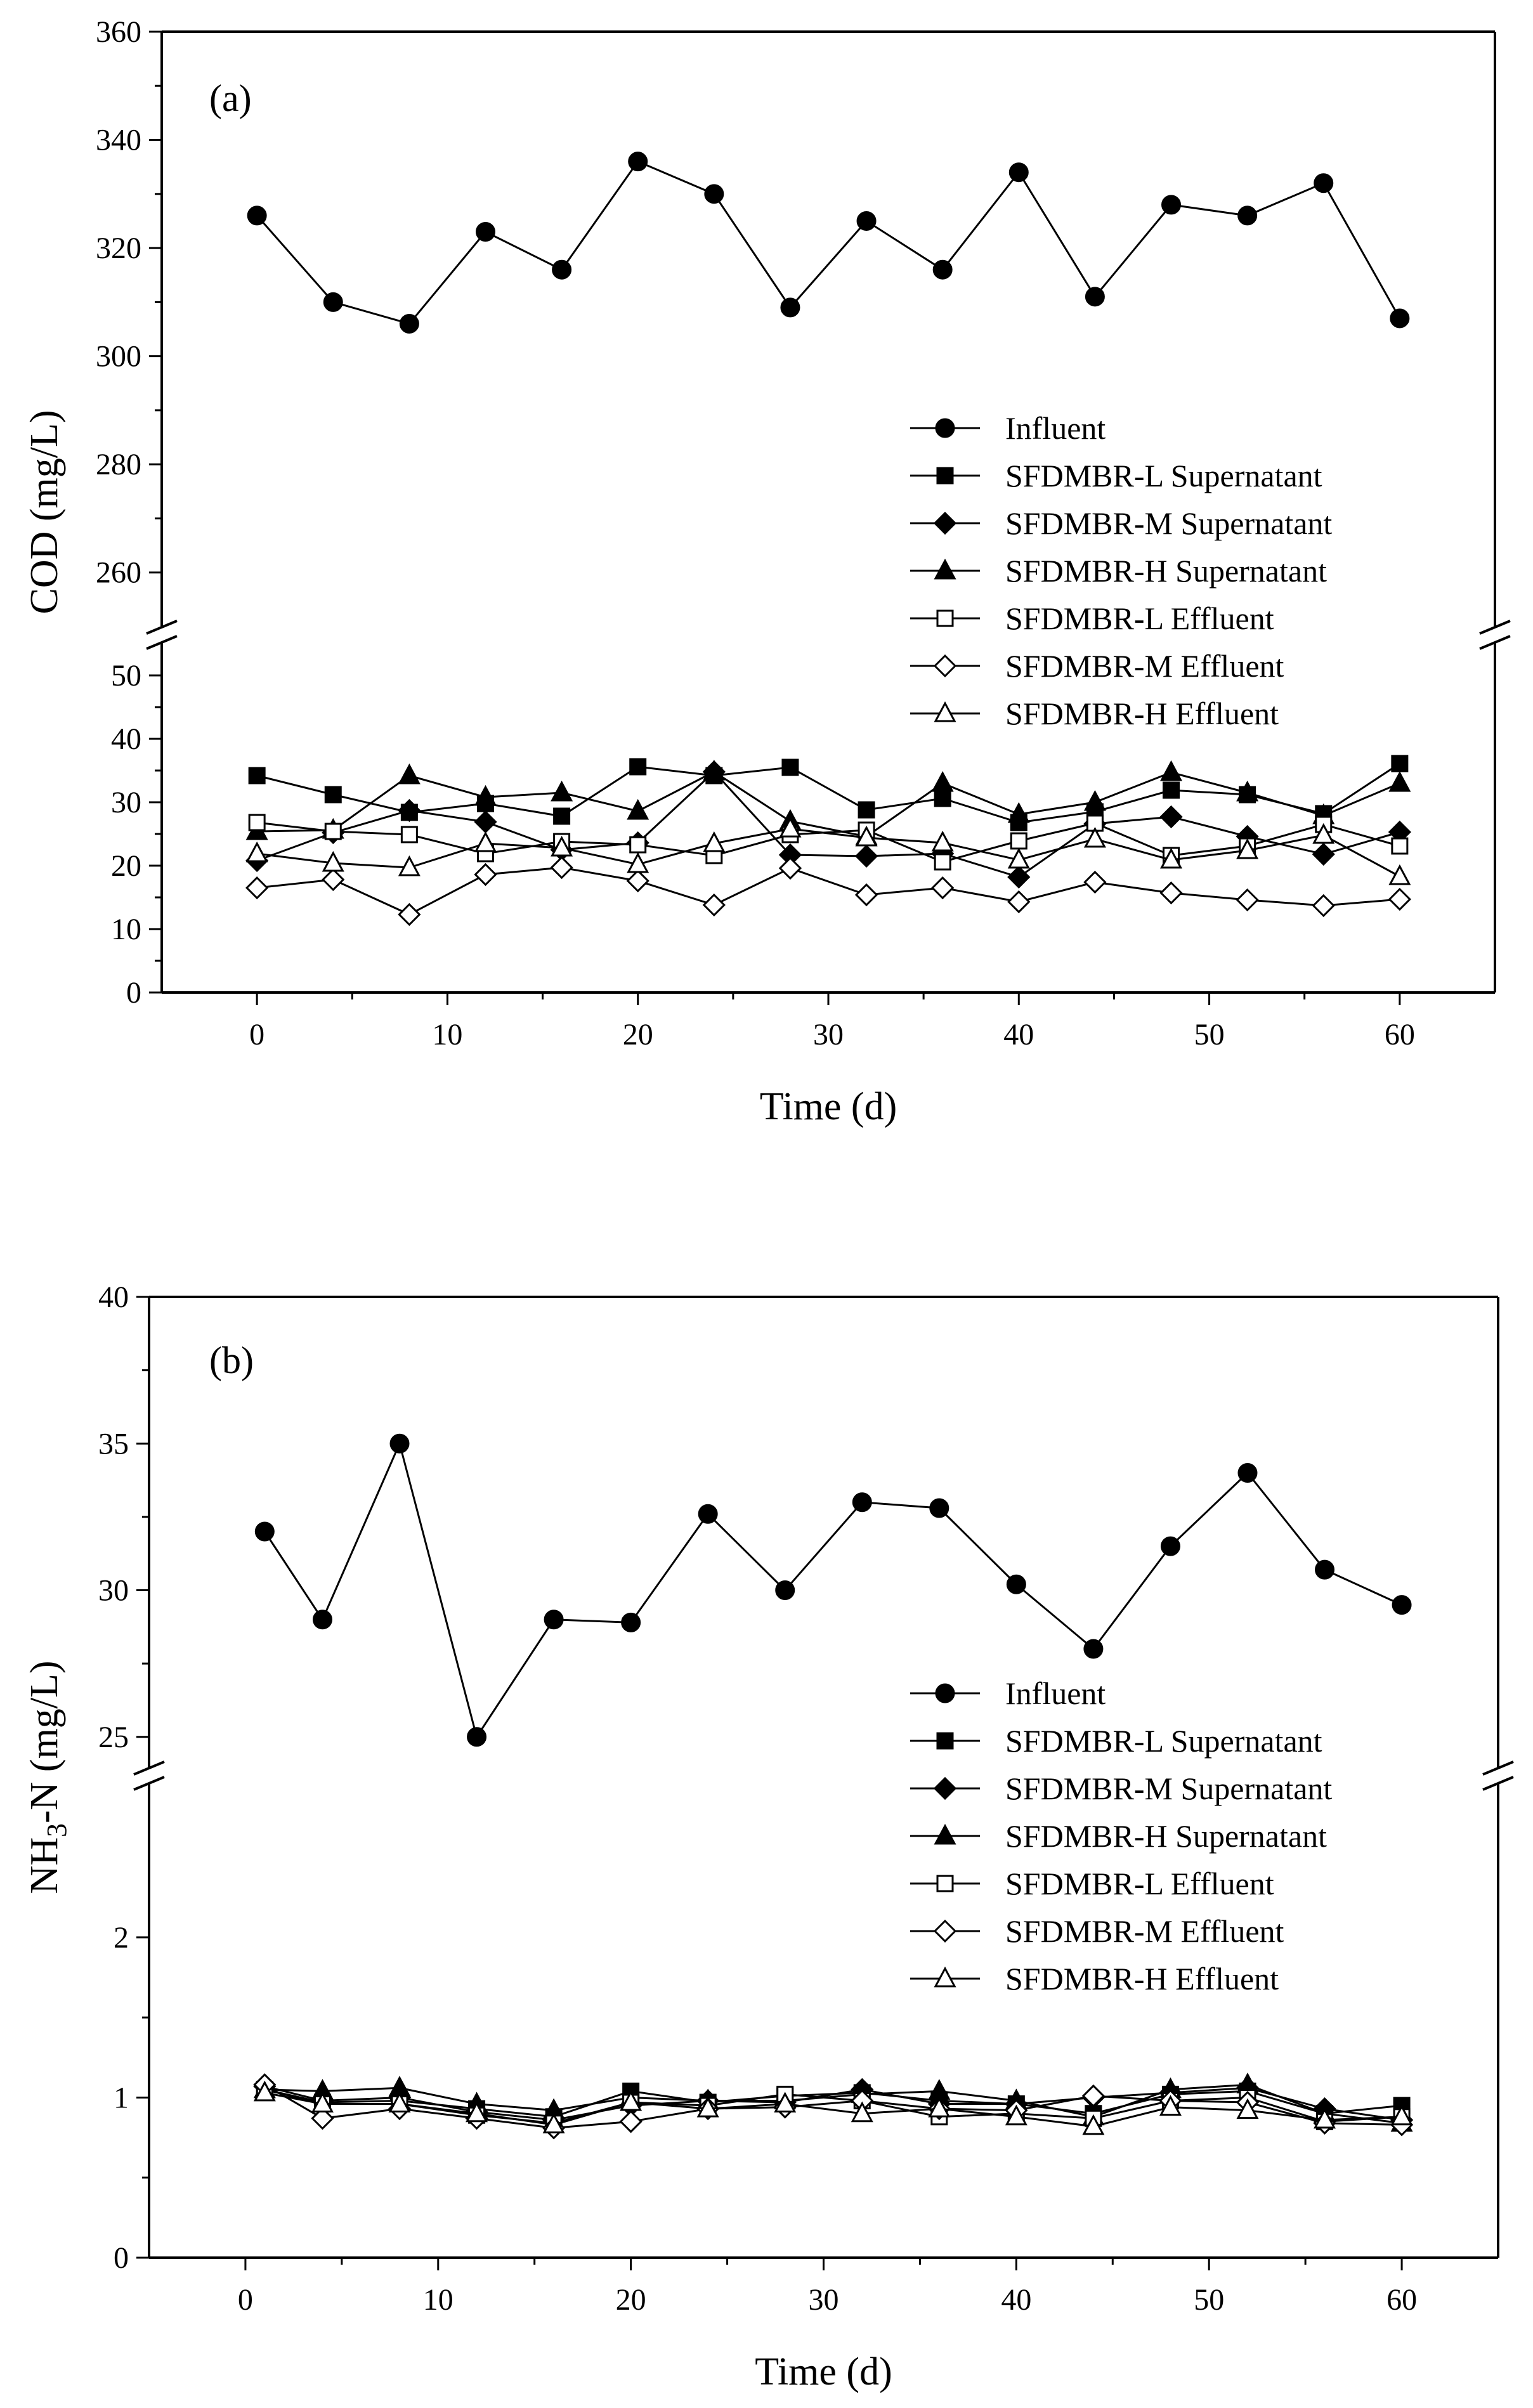 This screenshot has height=2408, width=1533. What do you see at coordinates (1163, 1741) in the screenshot?
I see `legend-label: SFDMBR-L Supernatant` at bounding box center [1163, 1741].